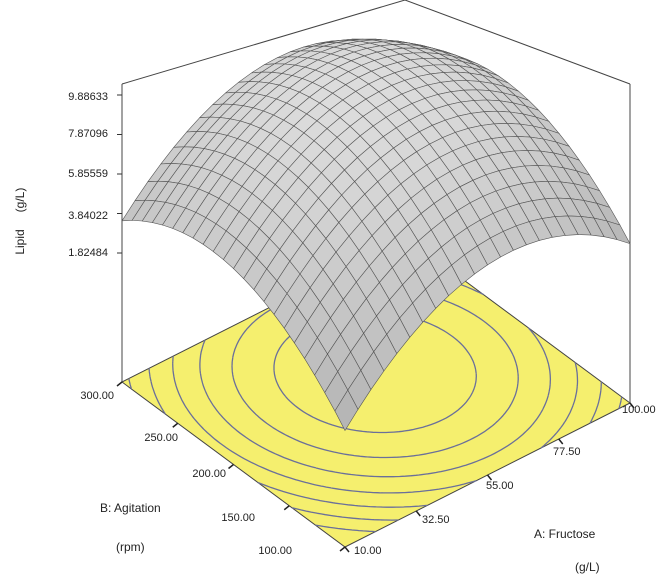  I want to click on z-tick-label: 1.82484, so click(88, 253).